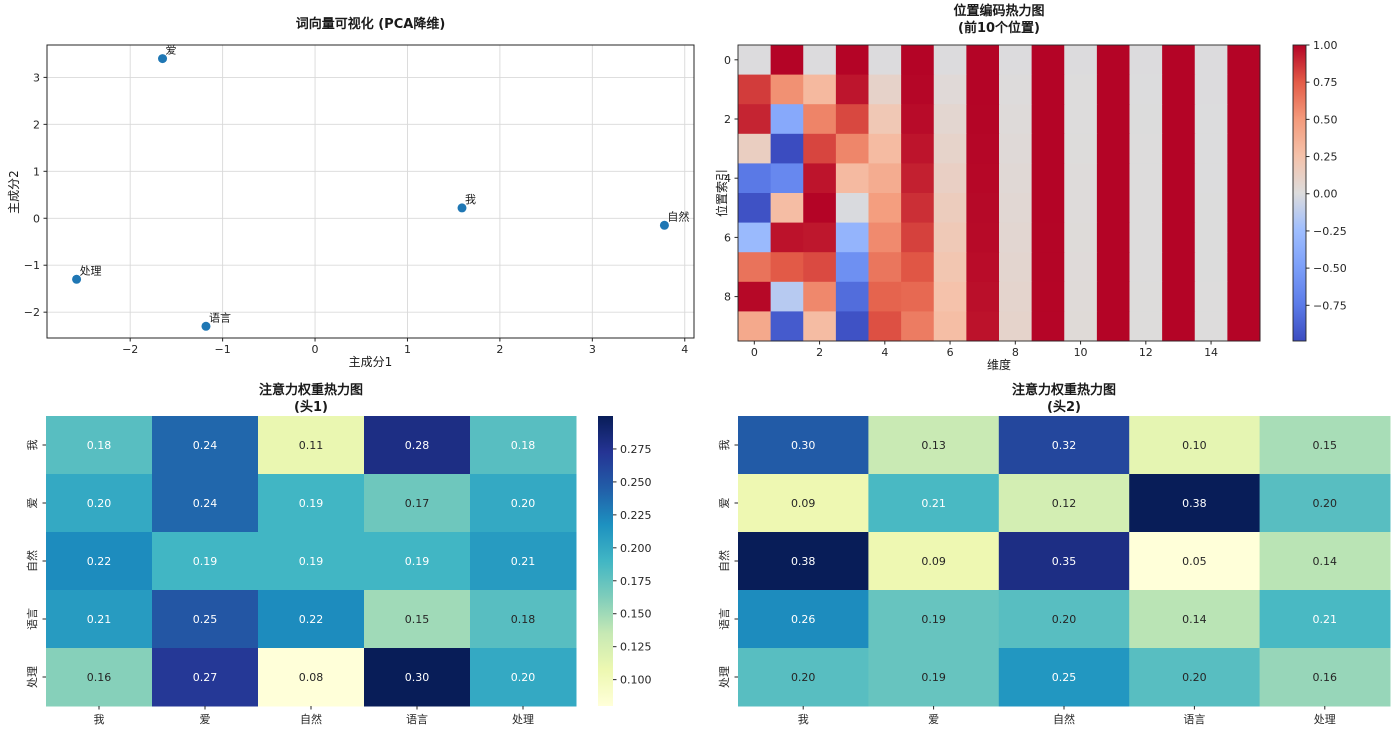 The image size is (1400, 741). What do you see at coordinates (727, 178) in the screenshot?
I see `y-tick-label: 4` at bounding box center [727, 178].